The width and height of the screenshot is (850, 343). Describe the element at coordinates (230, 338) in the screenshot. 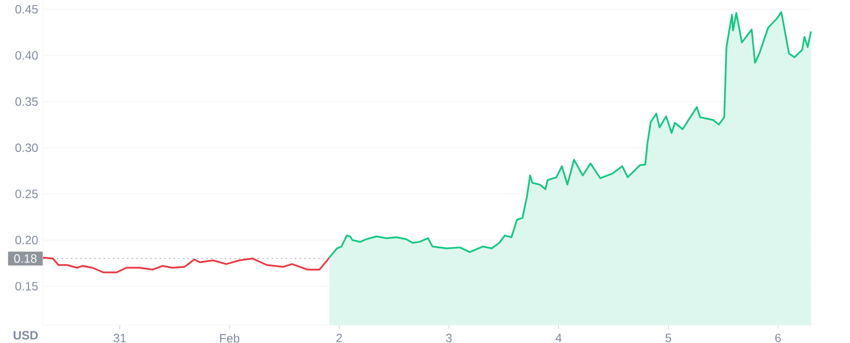

I see `x-tick-label: Feb` at that location.